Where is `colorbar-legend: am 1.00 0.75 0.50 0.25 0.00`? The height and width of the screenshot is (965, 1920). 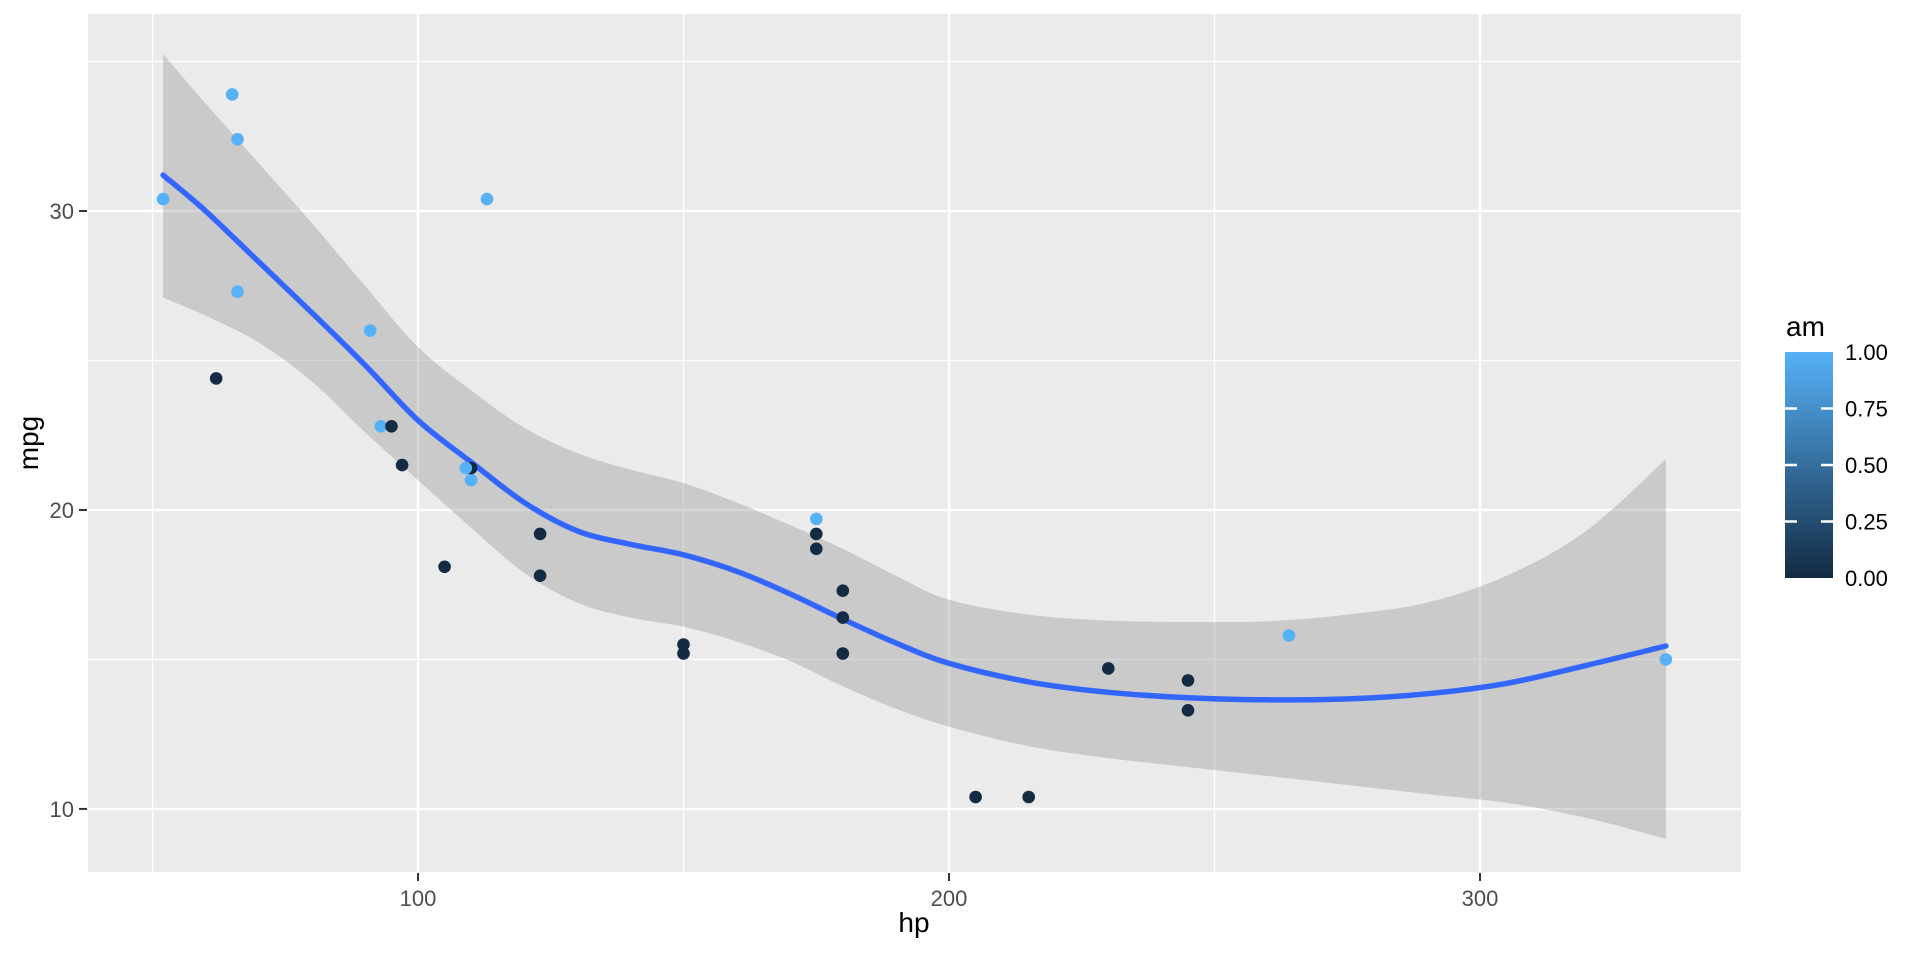
colorbar-legend: am 1.00 0.75 0.50 0.25 0.00 is located at coordinates (1836, 451).